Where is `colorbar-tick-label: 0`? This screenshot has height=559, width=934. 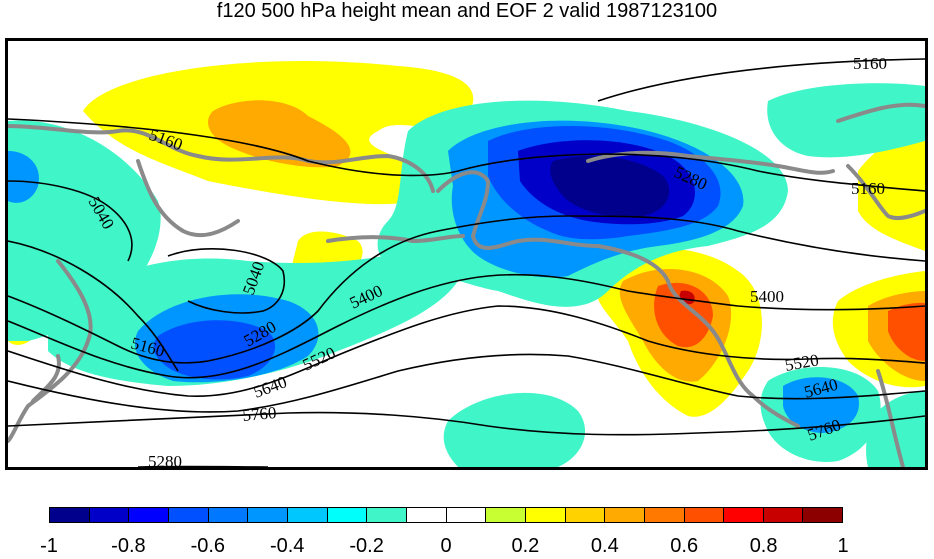 colorbar-tick-label: 0 is located at coordinates (445, 546).